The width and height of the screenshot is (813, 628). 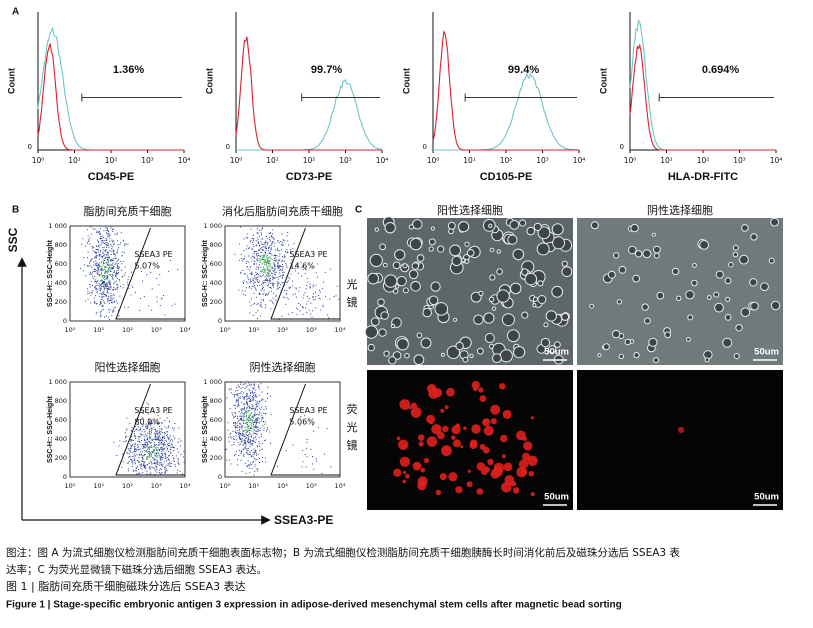 What do you see at coordinates (531, 474) in the screenshot?
I see `fluorescent-cell` at bounding box center [531, 474].